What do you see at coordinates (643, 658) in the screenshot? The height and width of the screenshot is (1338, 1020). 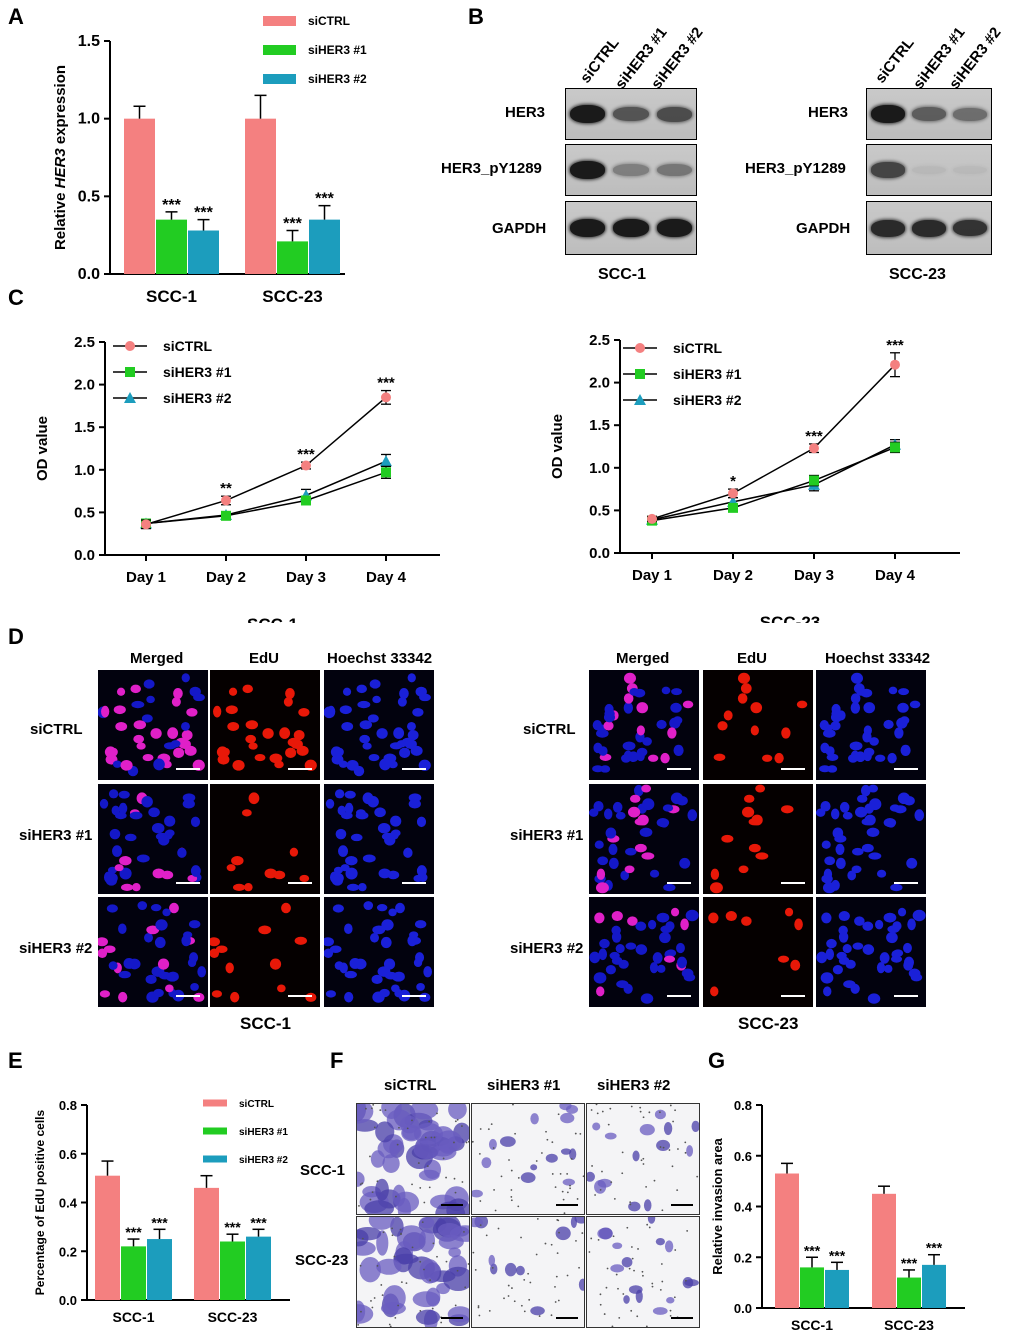 I see `channel-header: Merged` at bounding box center [643, 658].